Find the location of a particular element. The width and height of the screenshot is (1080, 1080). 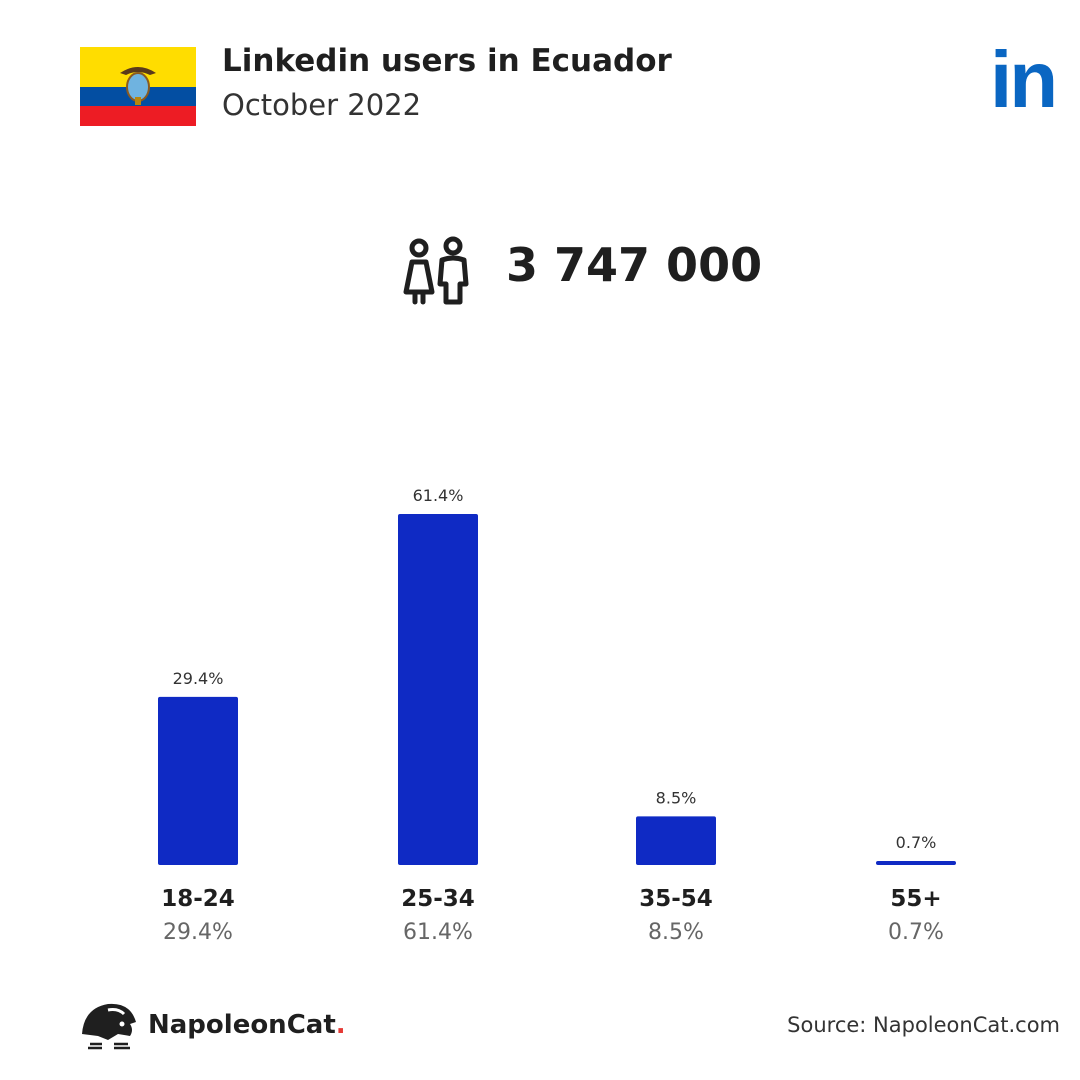

category-percent-label: 8.5% is located at coordinates (676, 932).